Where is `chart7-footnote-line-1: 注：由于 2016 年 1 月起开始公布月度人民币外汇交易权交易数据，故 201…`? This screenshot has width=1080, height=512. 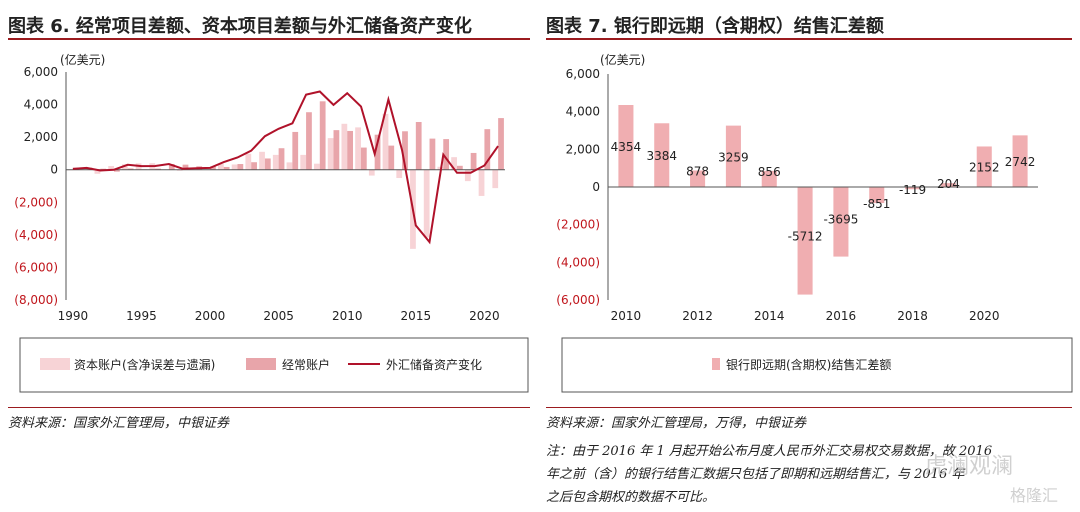 chart7-footnote-line-1: 注：由于 2016 年 1 月起开始公布月度人民币外汇交易权交易数据，故 201… is located at coordinates (769, 451).